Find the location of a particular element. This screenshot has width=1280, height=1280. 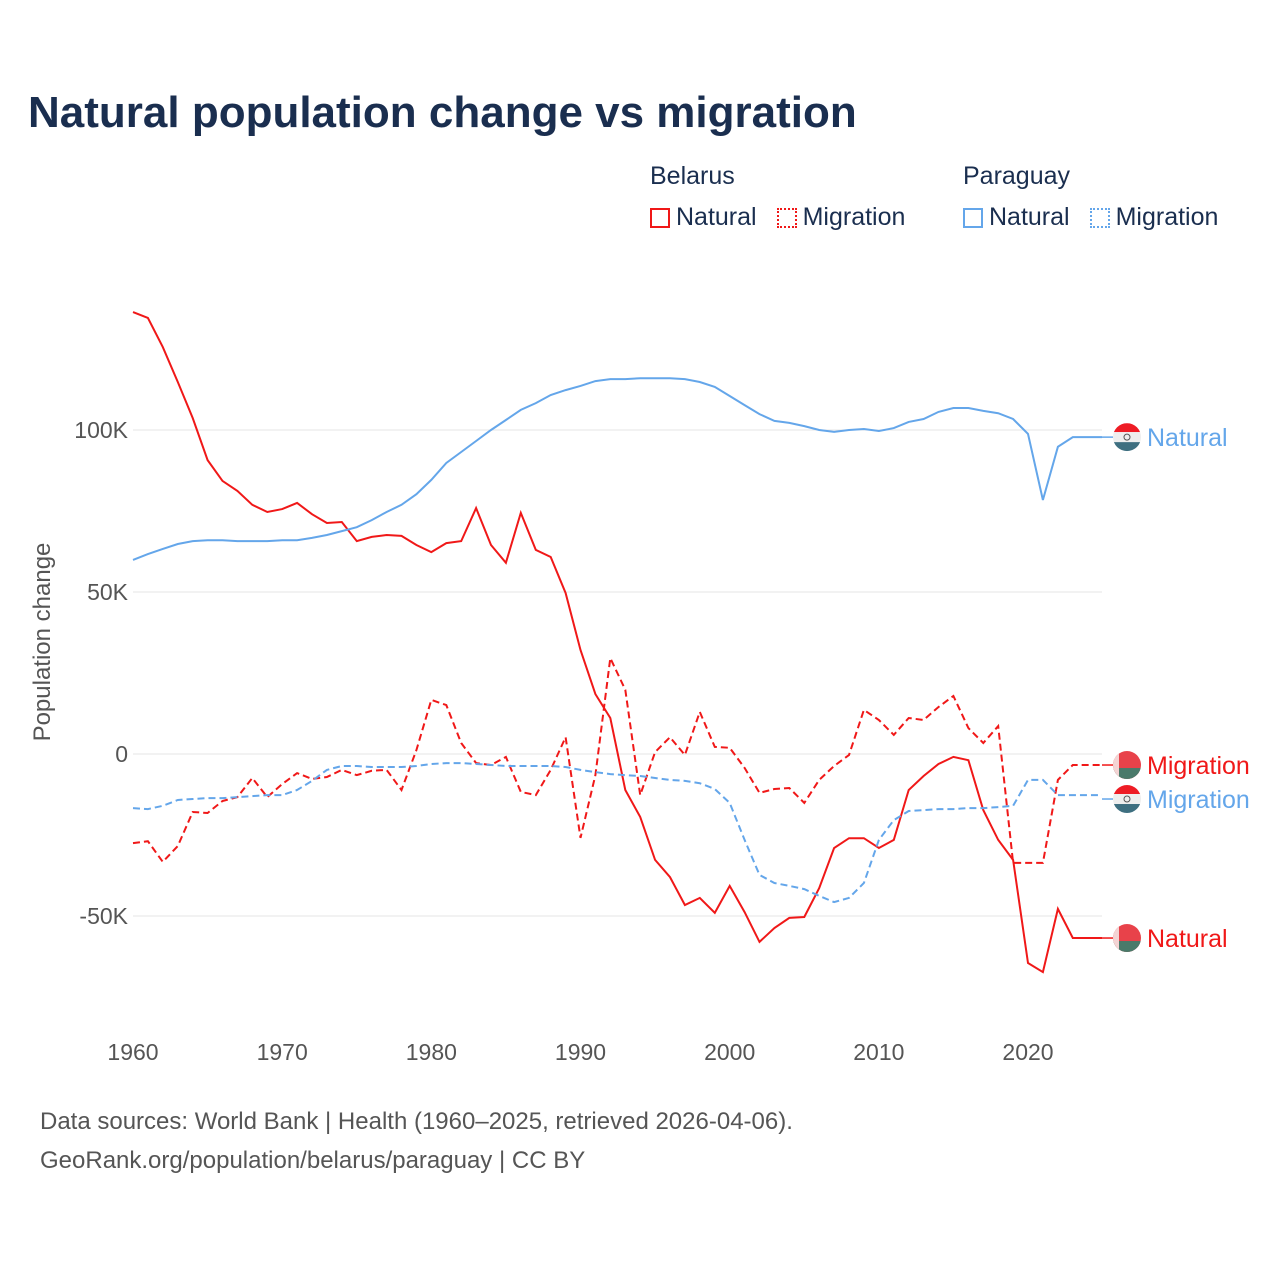

series-line-paraguay-natural is located at coordinates (617, 469).